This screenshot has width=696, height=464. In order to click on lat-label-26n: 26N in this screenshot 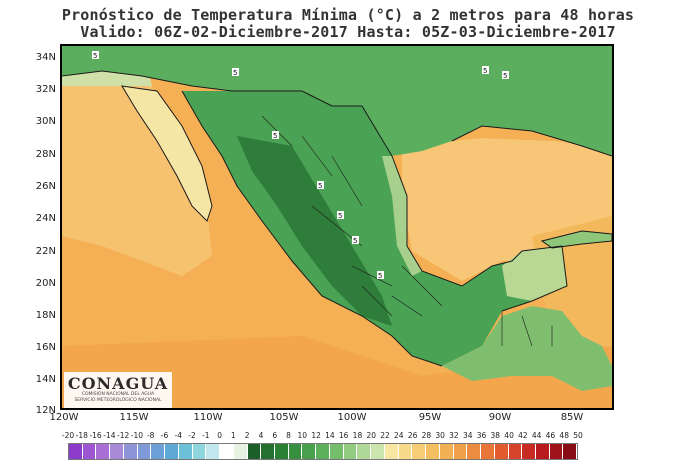, I will do `click(45, 186)`.